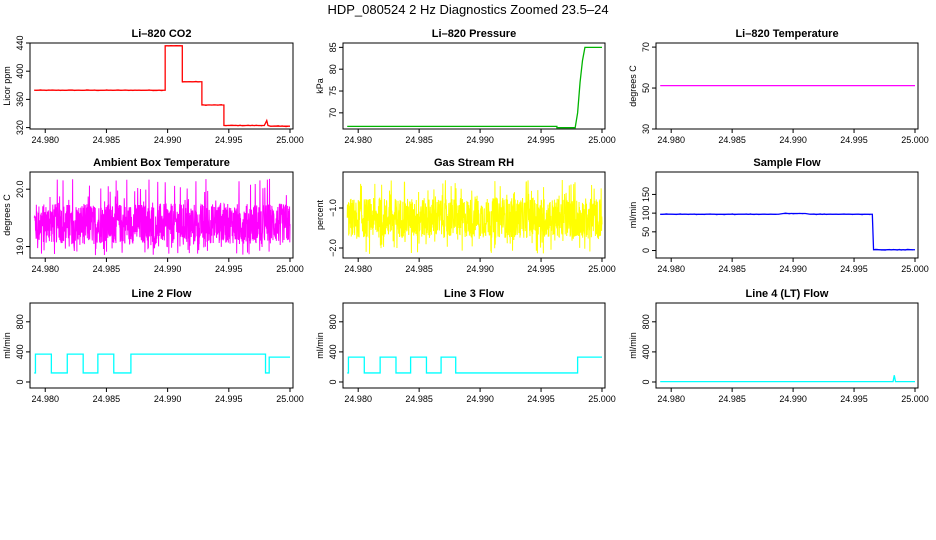  What do you see at coordinates (320, 86) in the screenshot?
I see `y-axis-label: kPa` at bounding box center [320, 86].